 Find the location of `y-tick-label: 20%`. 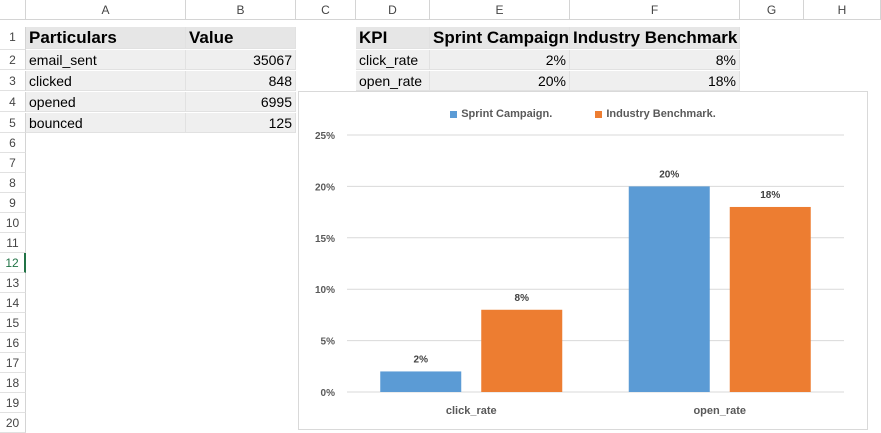

y-tick-label: 20% is located at coordinates (325, 187).